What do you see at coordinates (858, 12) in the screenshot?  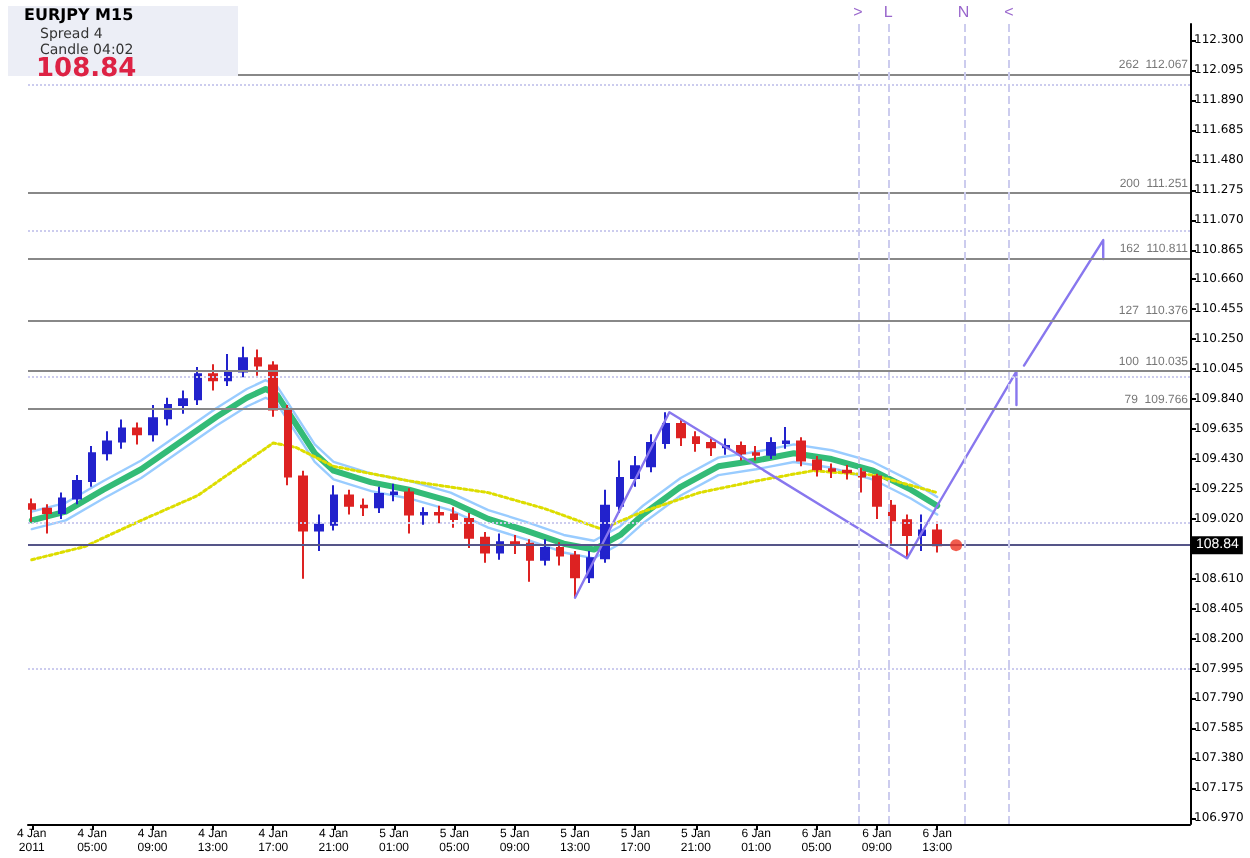 I see `ref-line-label: >` at bounding box center [858, 12].